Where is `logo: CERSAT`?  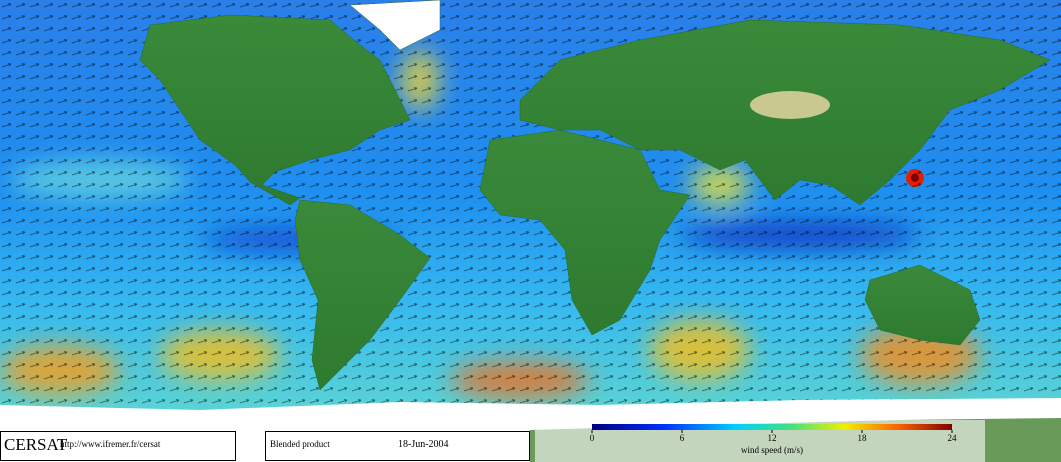
logo: CERSAT is located at coordinates (36, 444).